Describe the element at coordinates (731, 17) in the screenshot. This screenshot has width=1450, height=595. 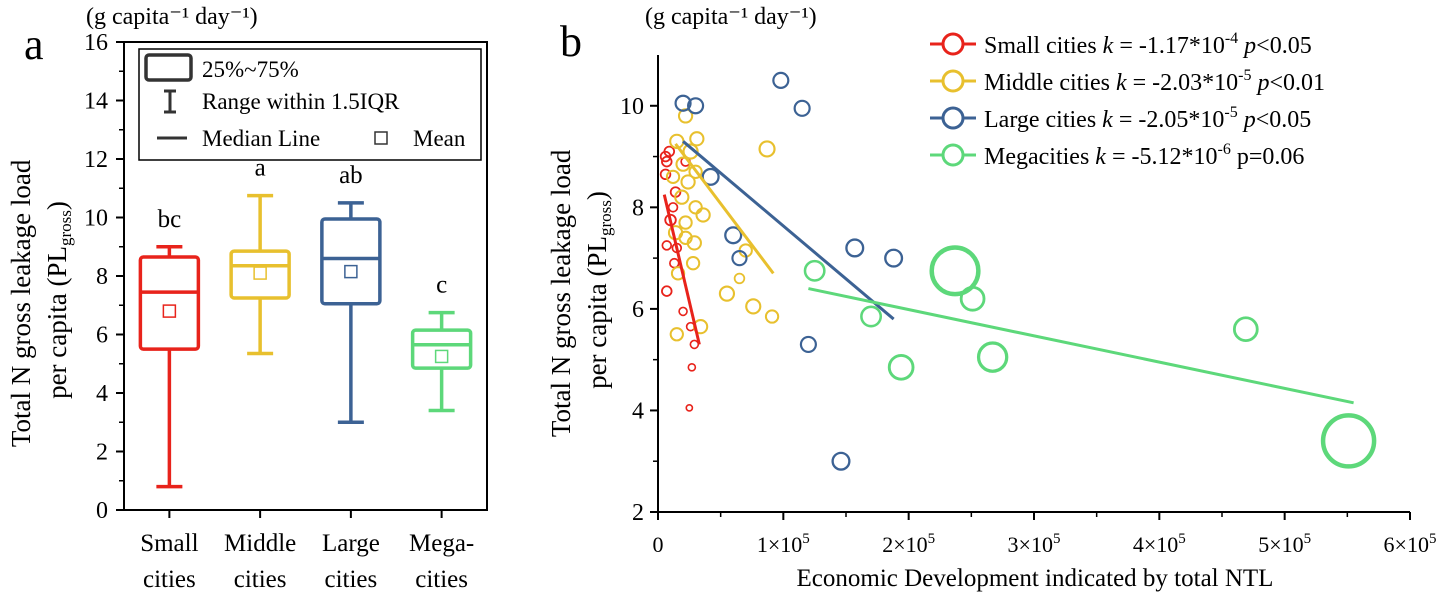
I see `panel-b-units: (g capita⁻¹ day⁻¹)` at that location.